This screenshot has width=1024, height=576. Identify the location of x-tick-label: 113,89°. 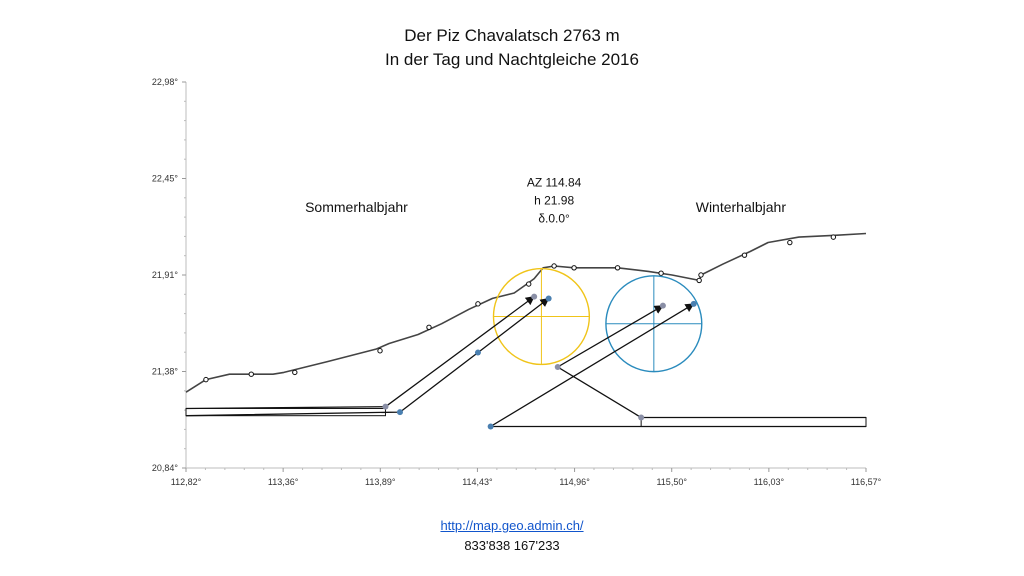
(380, 482).